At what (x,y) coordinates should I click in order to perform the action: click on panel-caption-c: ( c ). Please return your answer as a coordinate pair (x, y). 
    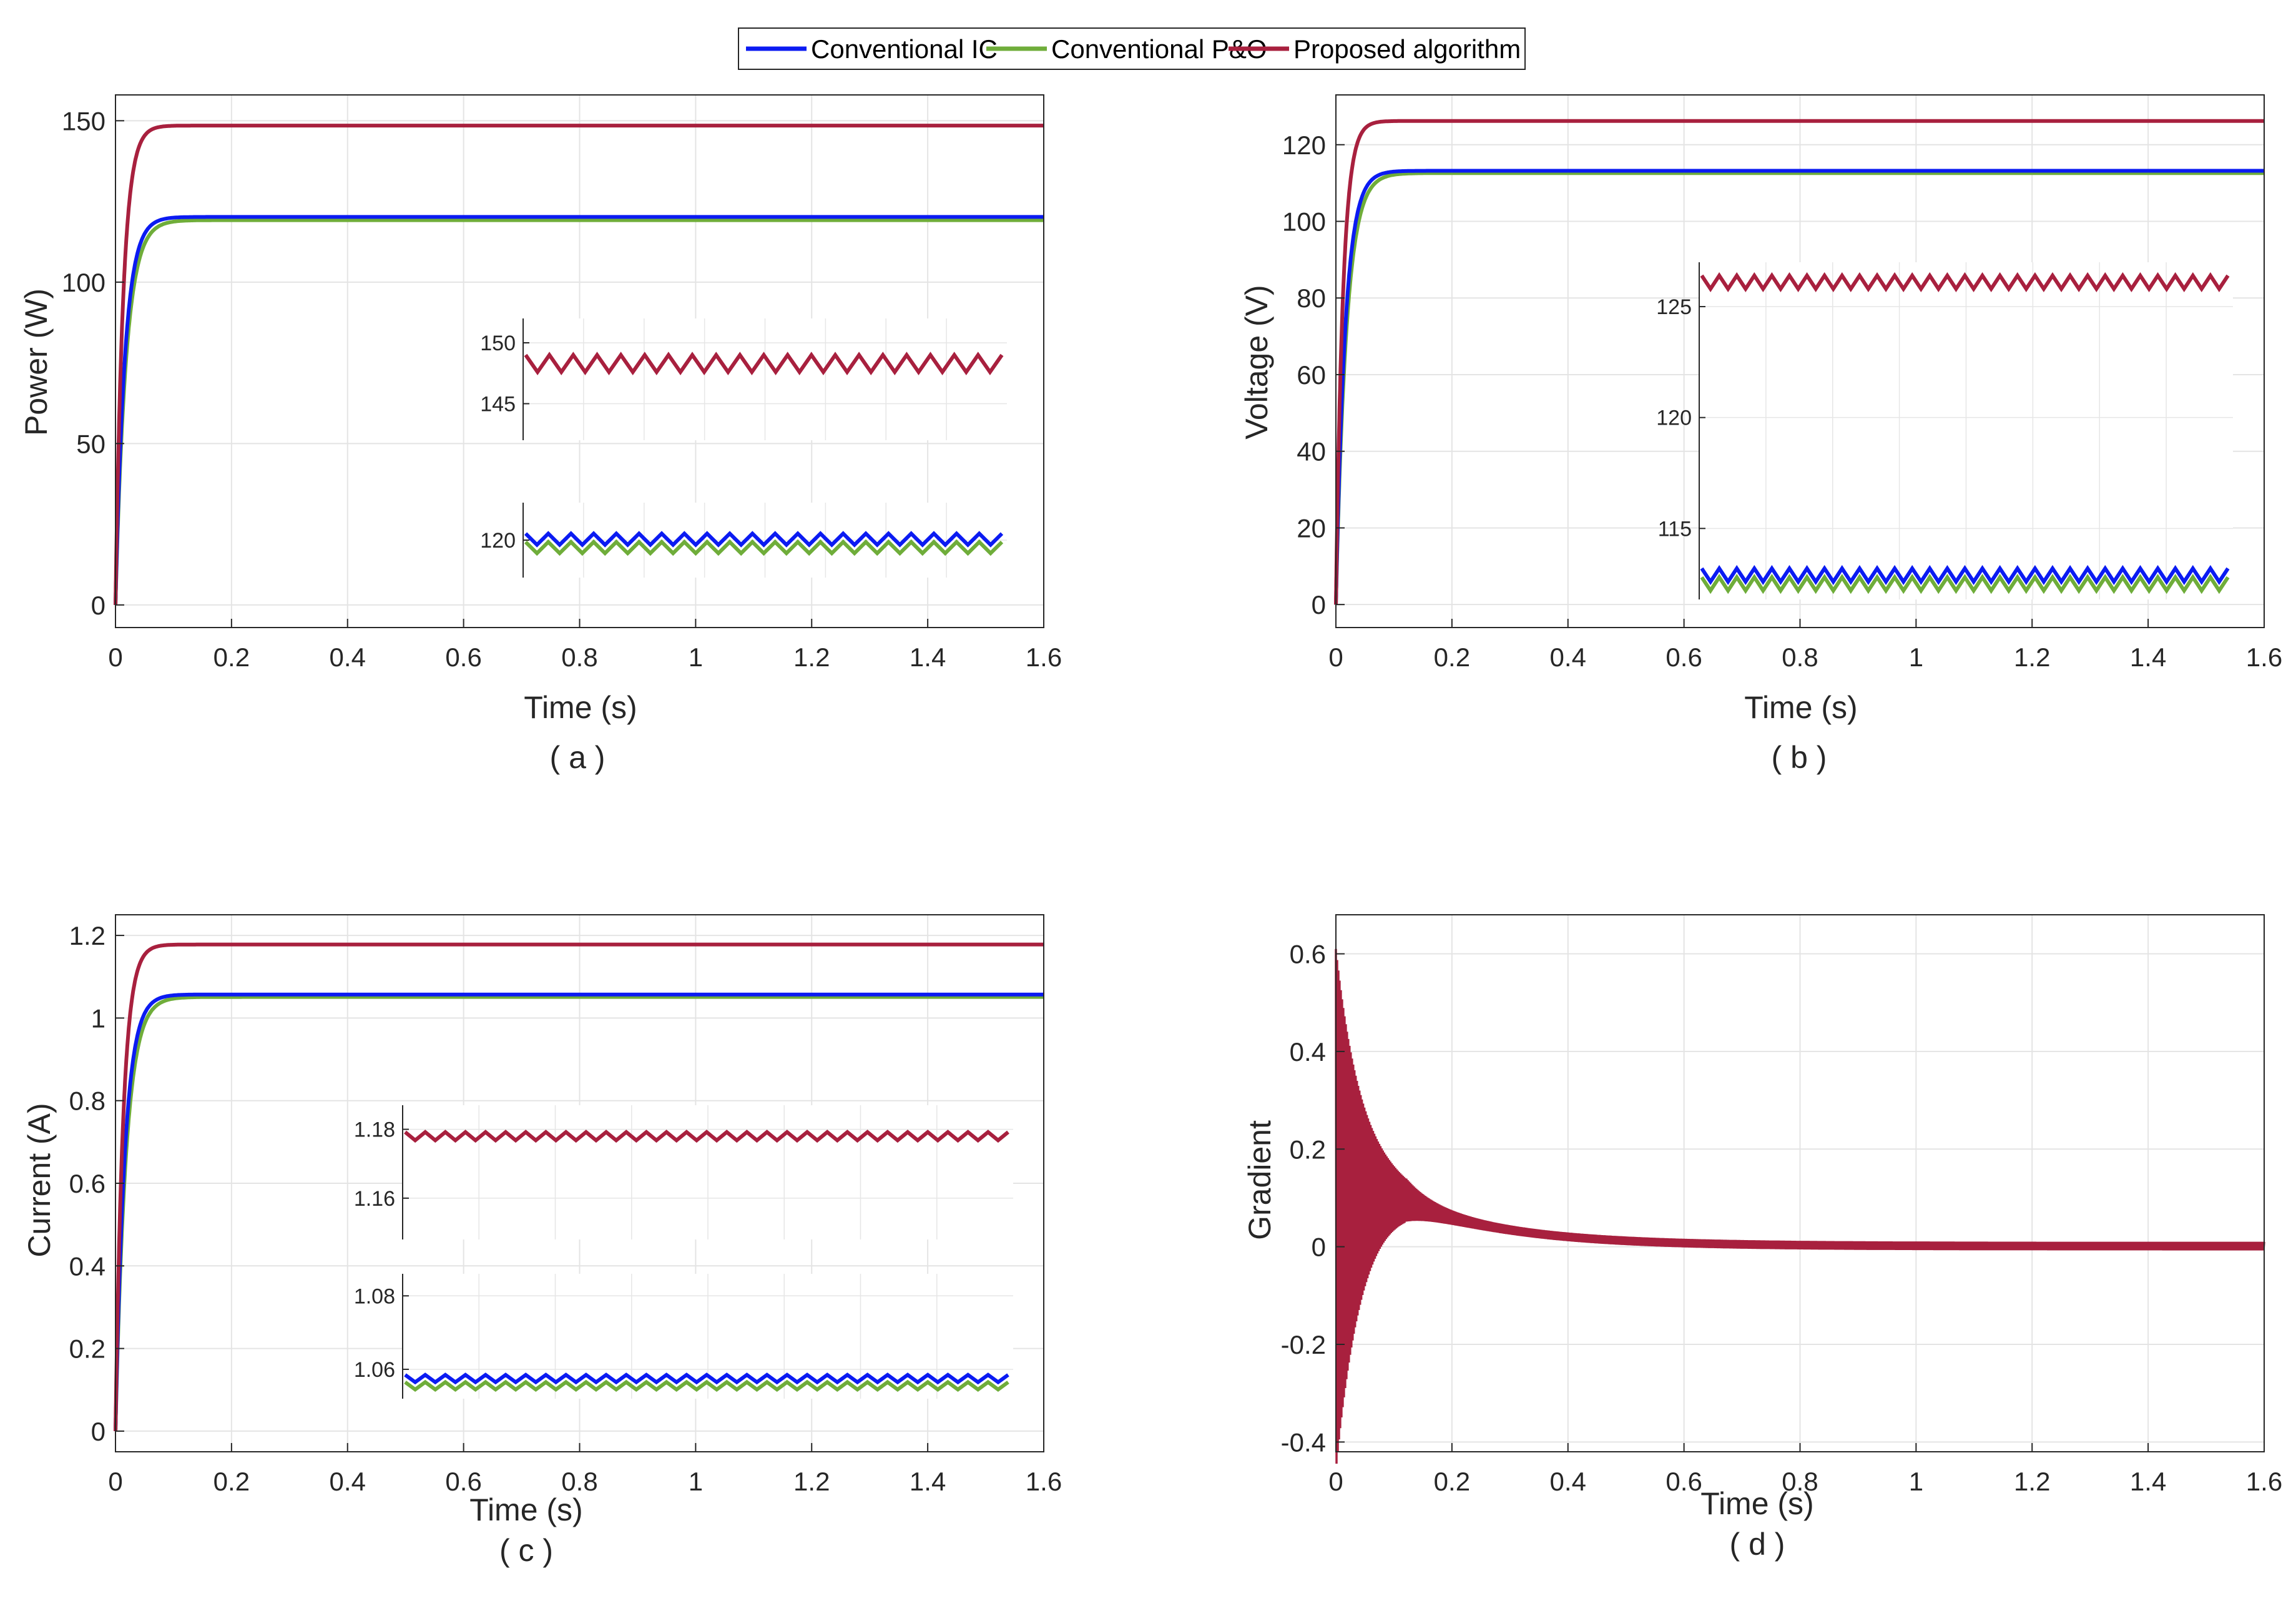
    Looking at the image, I should click on (526, 1550).